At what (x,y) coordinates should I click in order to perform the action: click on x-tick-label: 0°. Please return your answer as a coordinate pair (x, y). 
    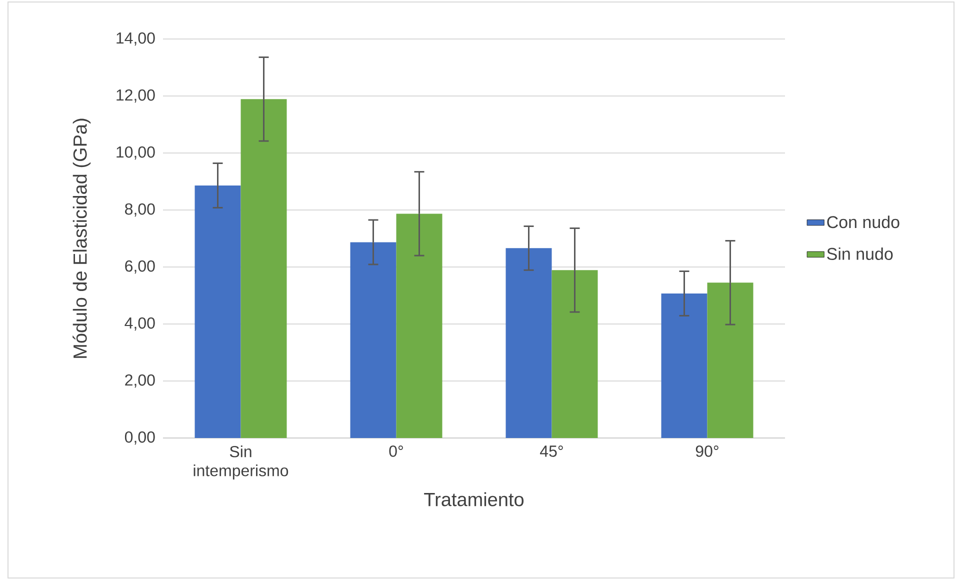
    Looking at the image, I should click on (396, 451).